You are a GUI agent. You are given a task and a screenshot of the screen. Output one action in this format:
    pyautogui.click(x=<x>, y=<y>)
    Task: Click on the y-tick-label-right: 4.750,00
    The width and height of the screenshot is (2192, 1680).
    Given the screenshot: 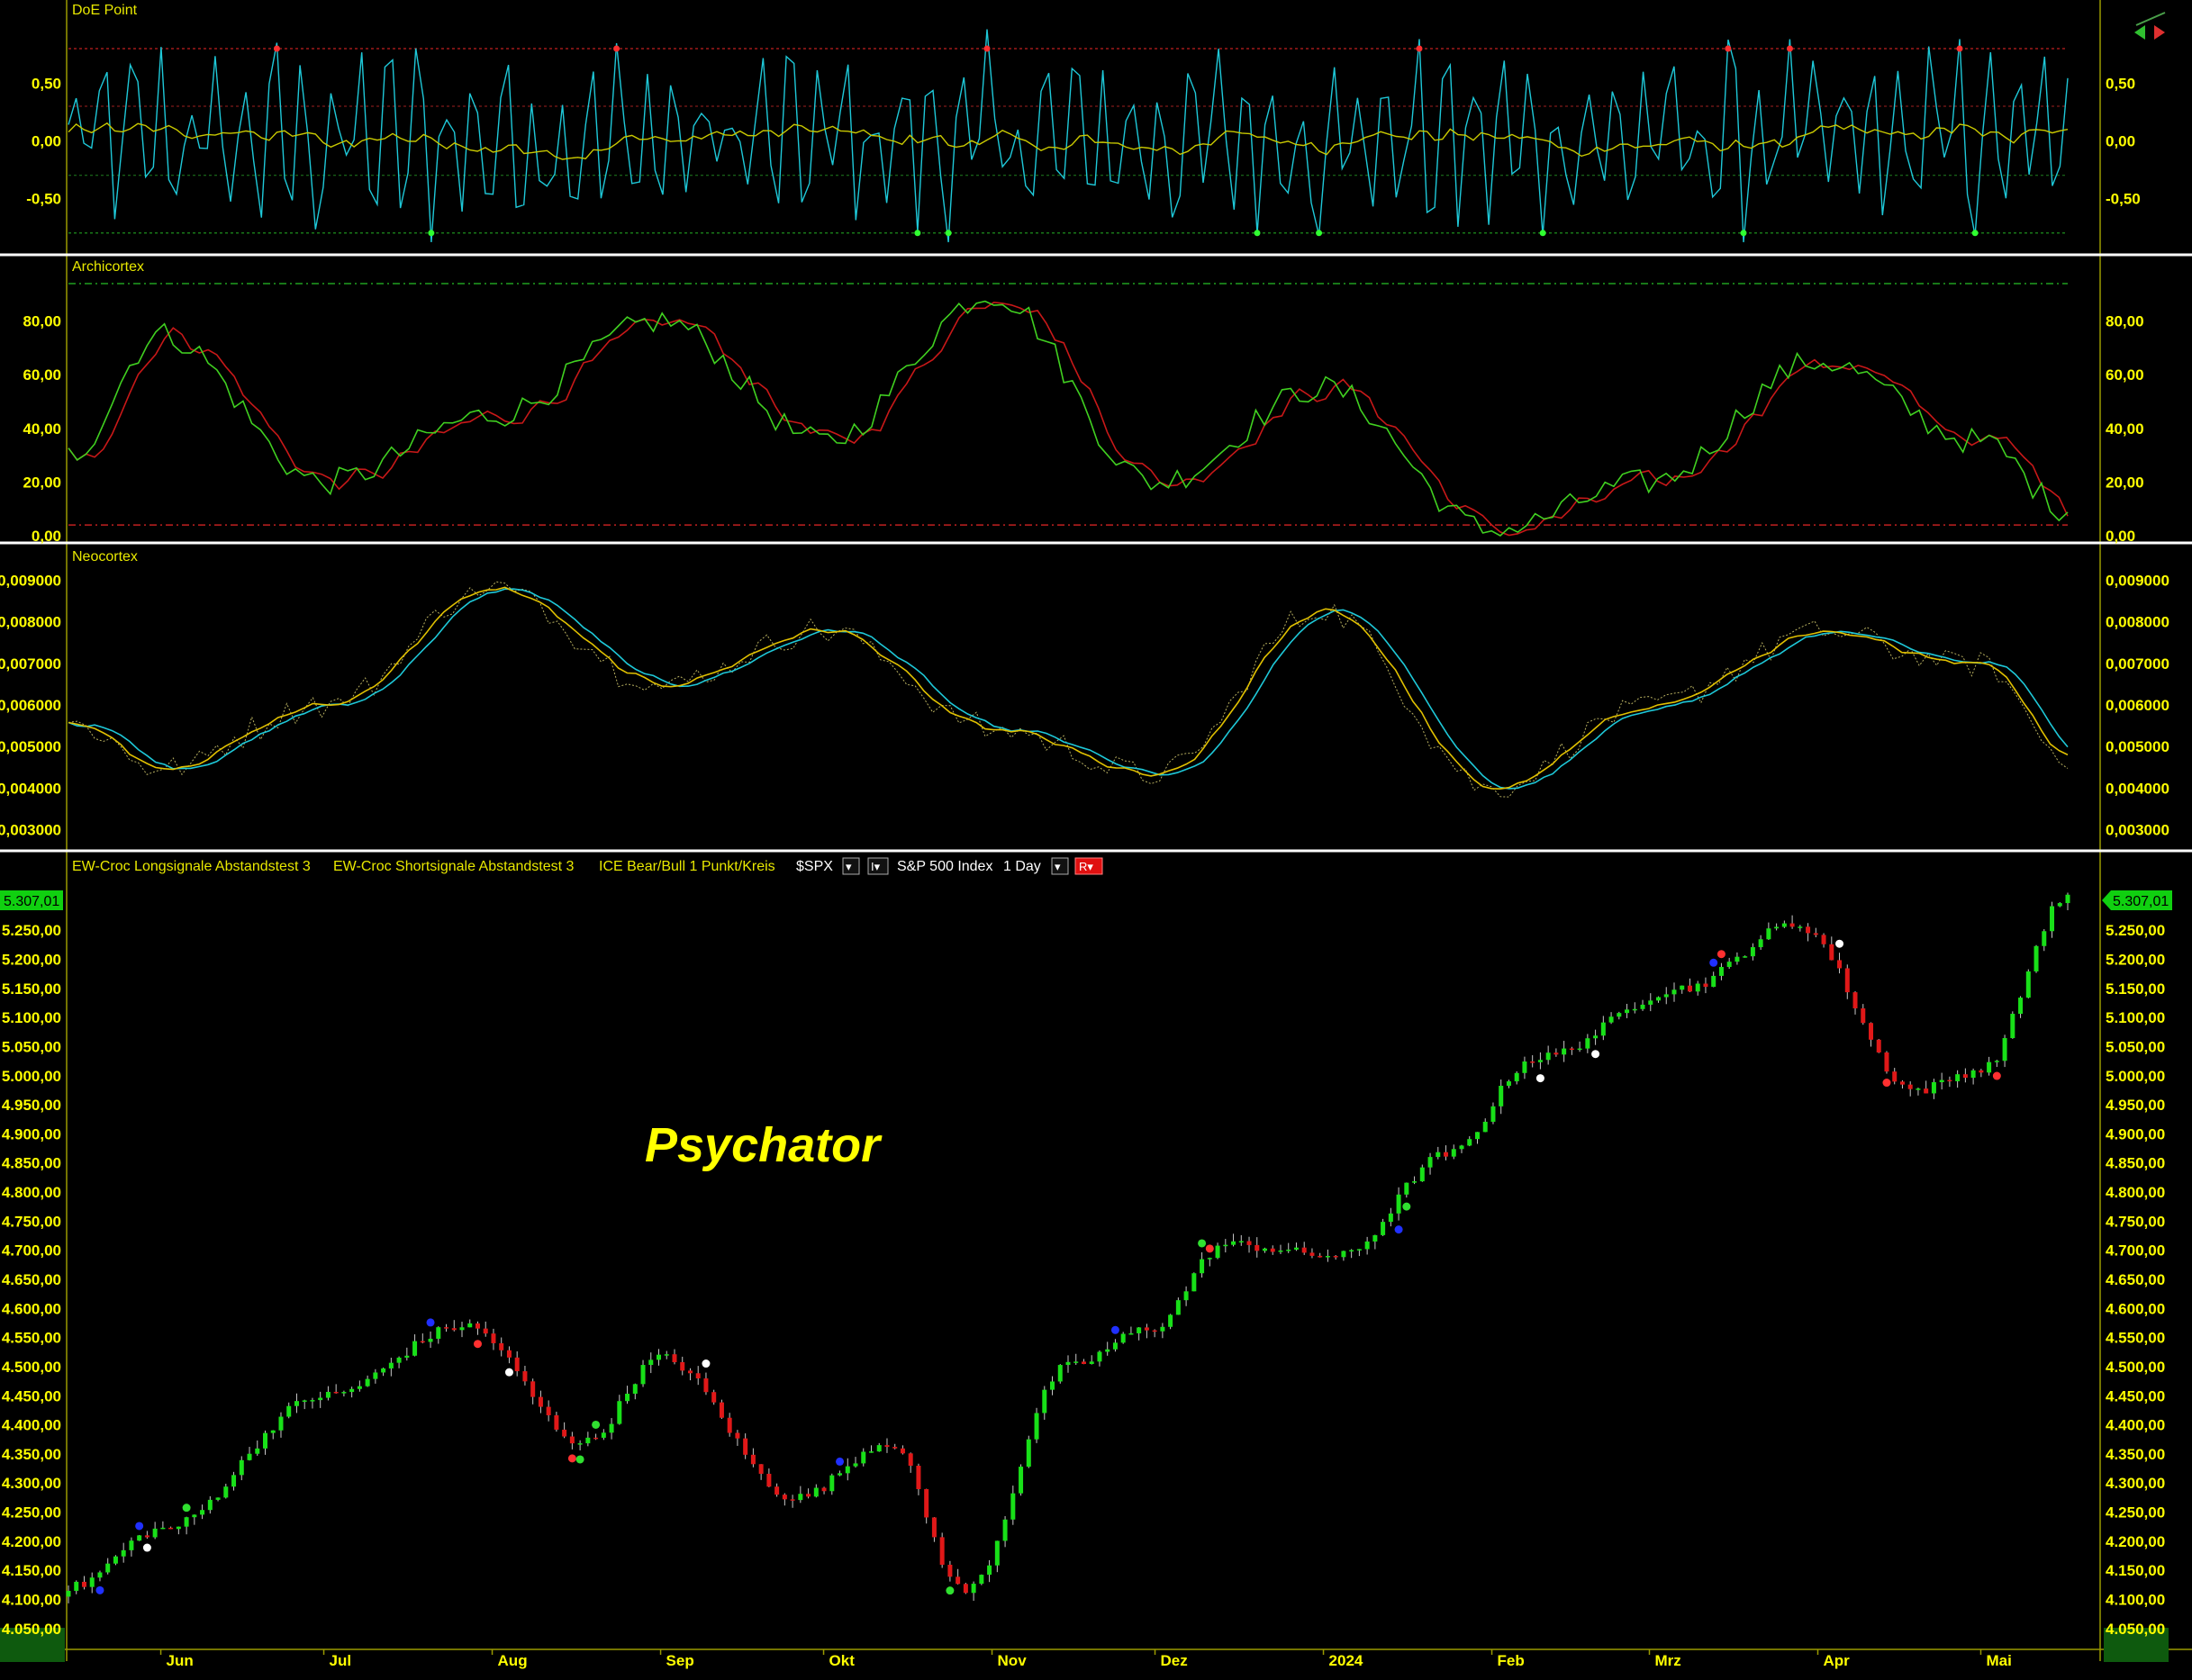 What is the action you would take?
    pyautogui.click(x=2135, y=1221)
    